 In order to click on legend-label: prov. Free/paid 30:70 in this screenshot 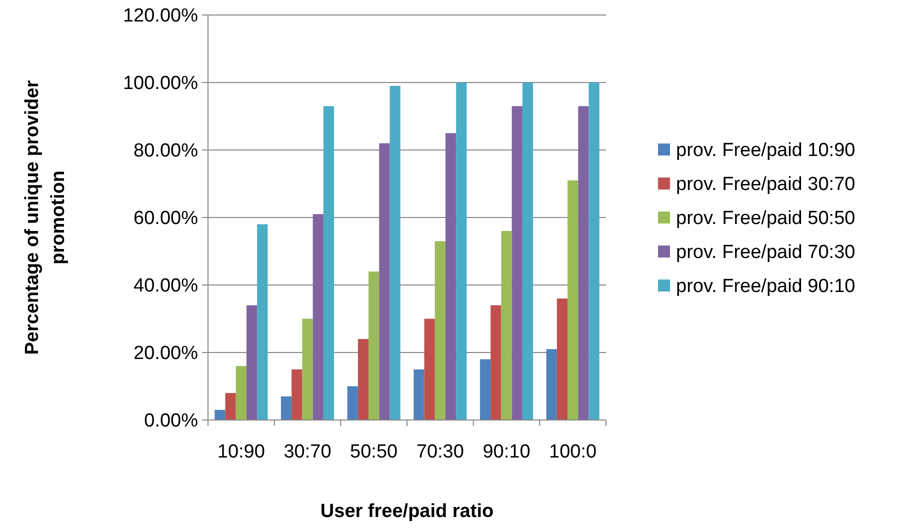, I will do `click(766, 185)`.